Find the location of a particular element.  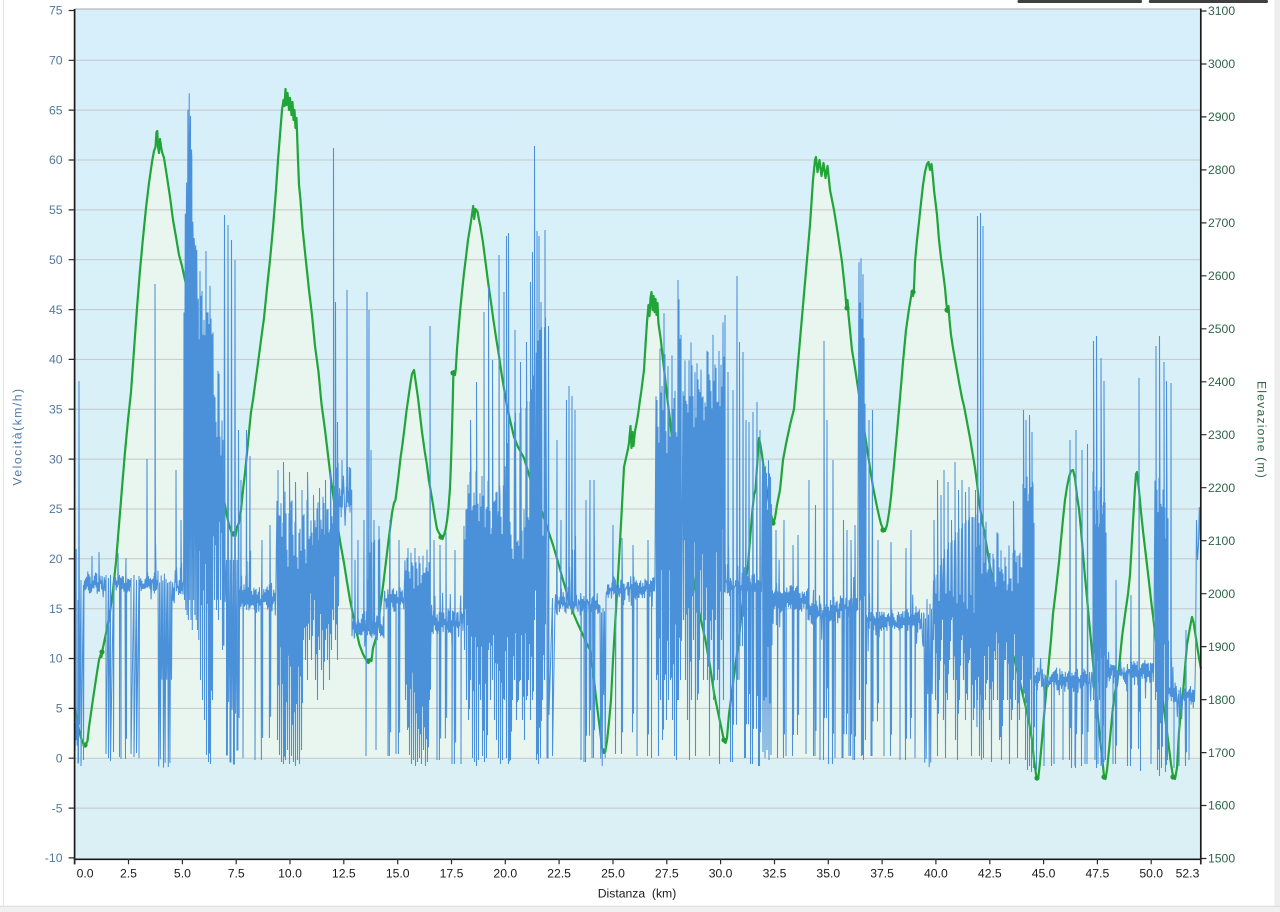

svg-text: 5 is located at coordinates (59, 709).